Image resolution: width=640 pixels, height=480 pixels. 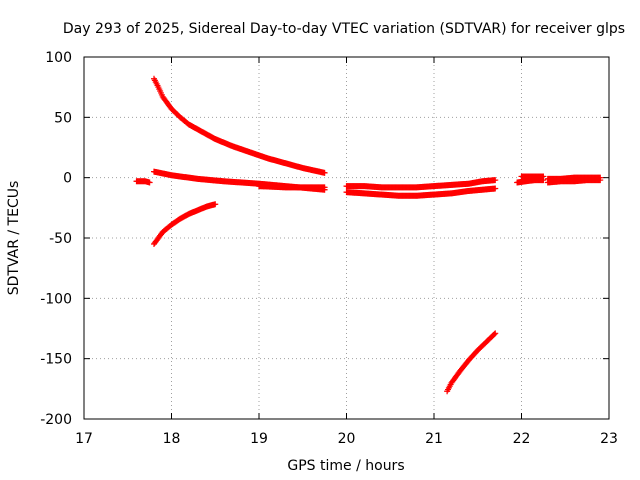 What do you see at coordinates (609, 439) in the screenshot?
I see `x-tick-label: 23` at bounding box center [609, 439].